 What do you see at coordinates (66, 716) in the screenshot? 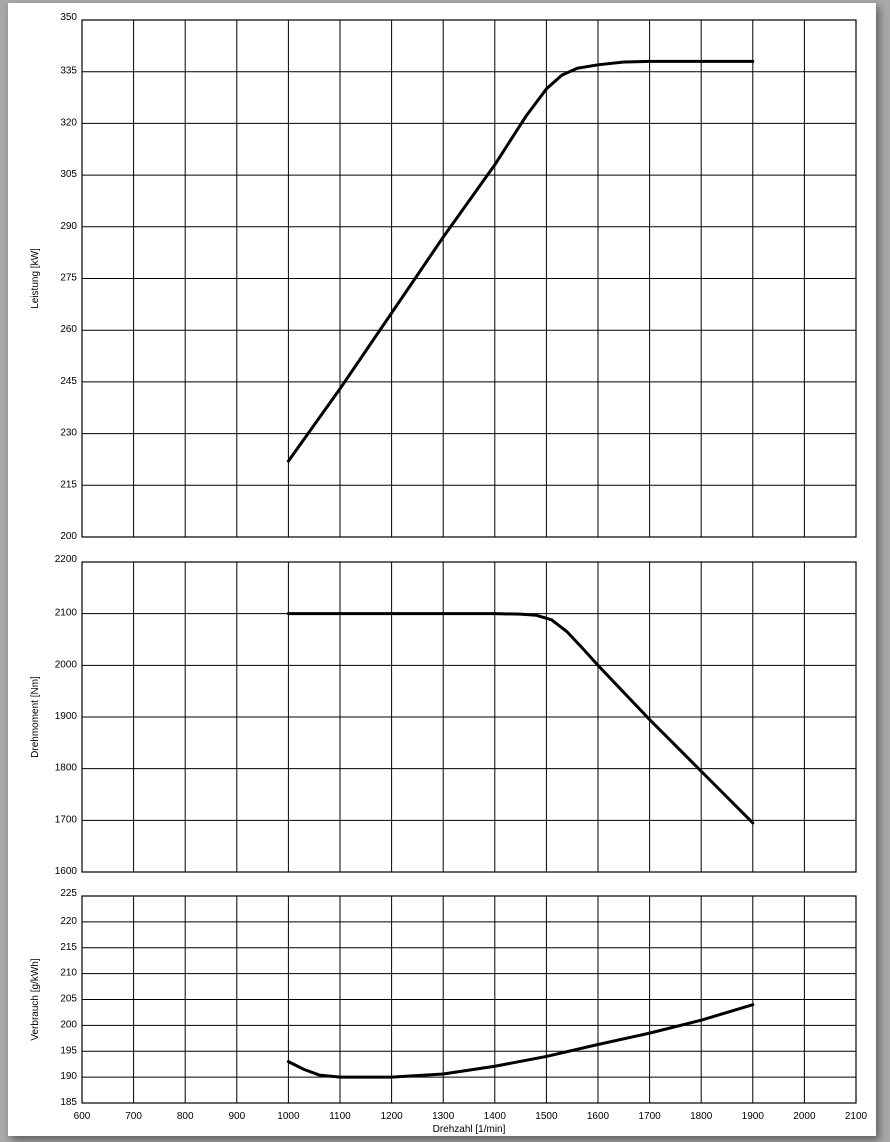
I see `torque-y-tick-label: 1900` at bounding box center [66, 716].